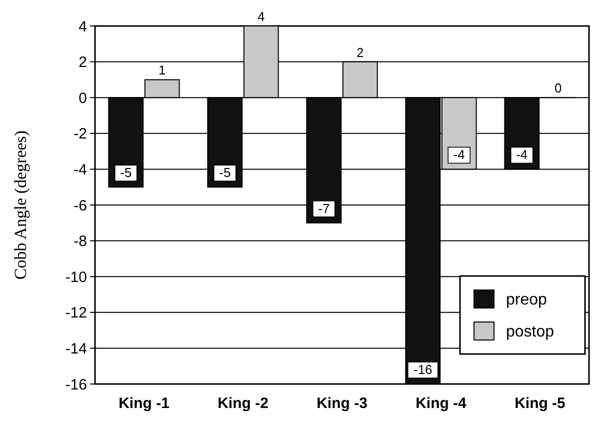  Describe the element at coordinates (422, 369) in the screenshot. I see `data-label: -16` at that location.